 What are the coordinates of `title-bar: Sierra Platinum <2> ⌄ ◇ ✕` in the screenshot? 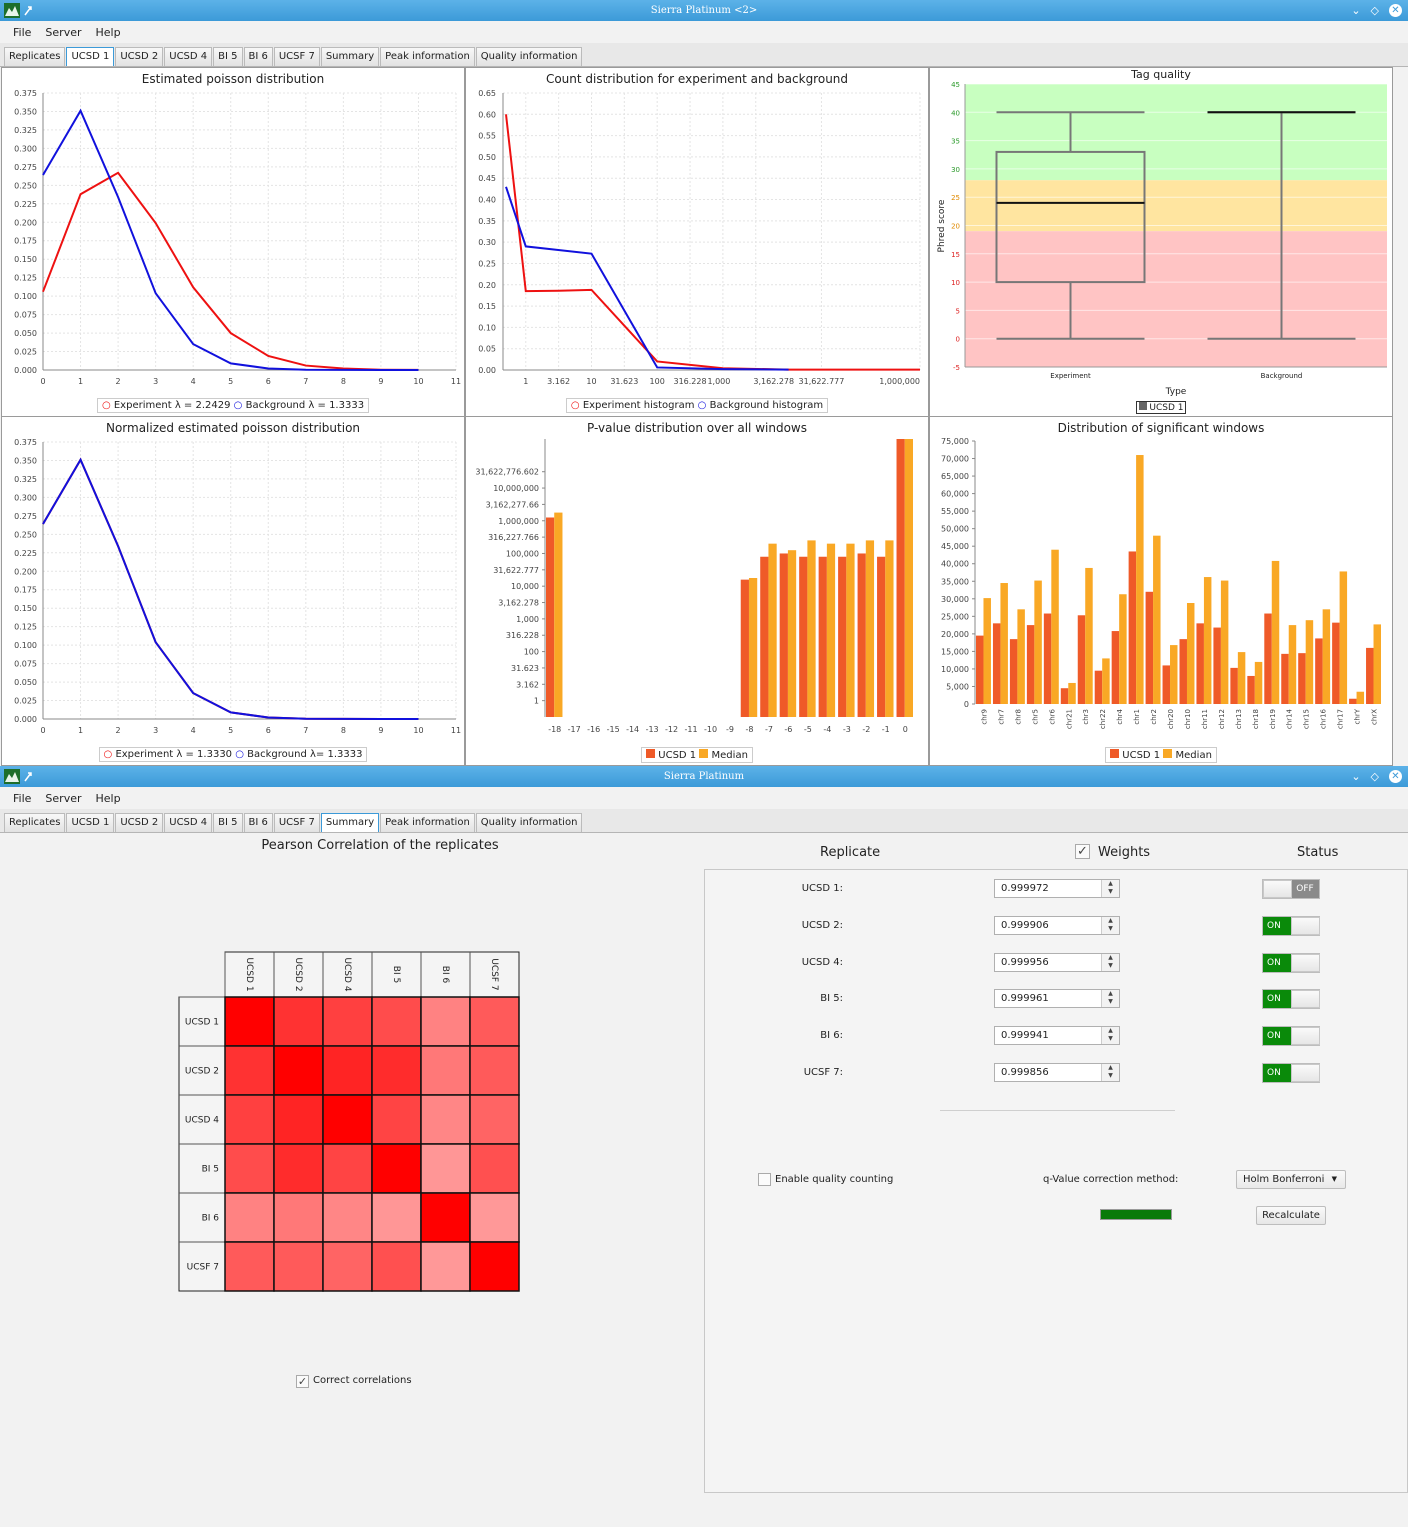 It's located at (704, 10).